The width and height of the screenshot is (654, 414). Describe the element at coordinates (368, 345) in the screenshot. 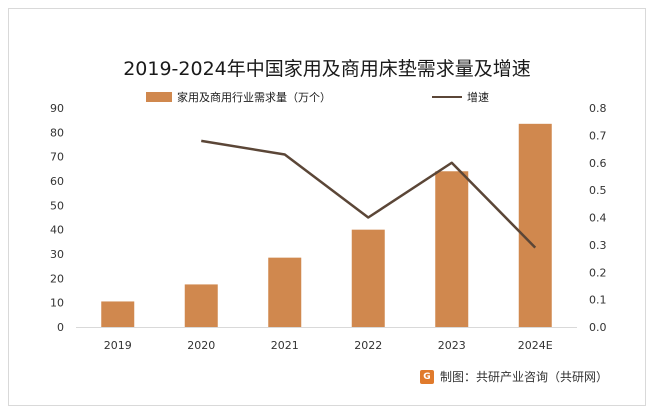

I see `x-tick-label: 2022` at that location.